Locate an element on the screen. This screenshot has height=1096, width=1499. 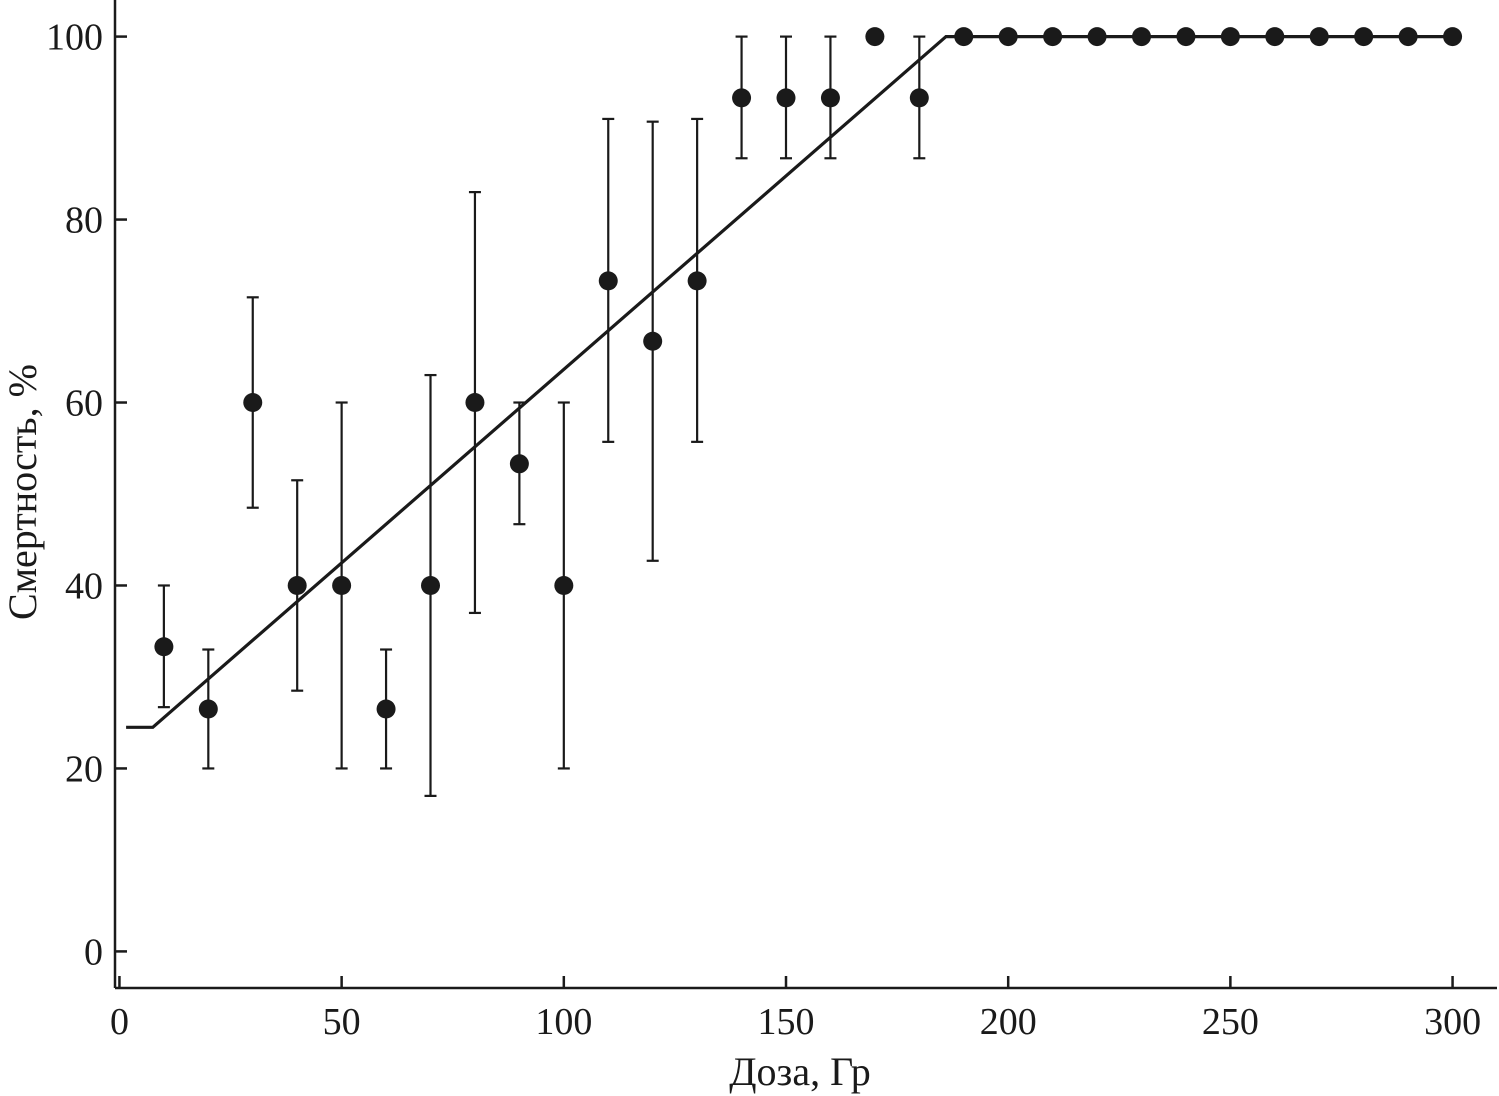
x-ticks: 0 50 100 150 200 250 300 is located at coordinates (795, 1009).